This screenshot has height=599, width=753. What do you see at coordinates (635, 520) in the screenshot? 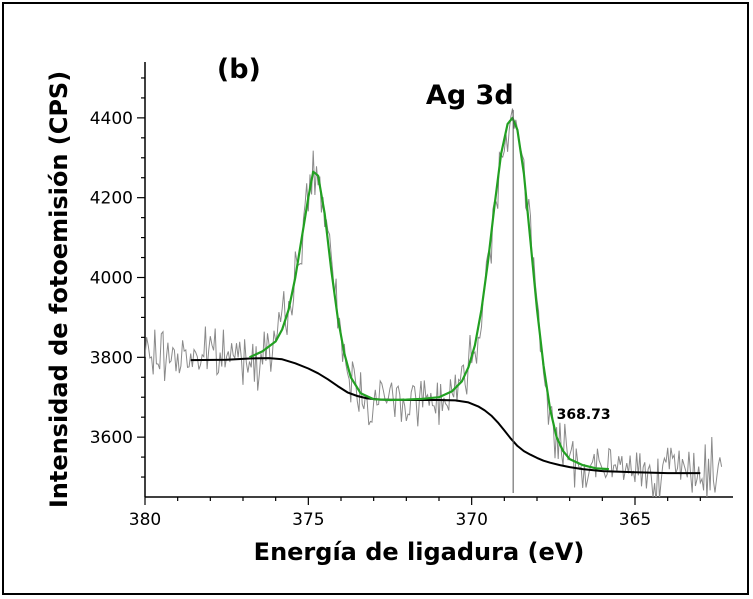
I see `x-tick-label: 365` at bounding box center [635, 520].